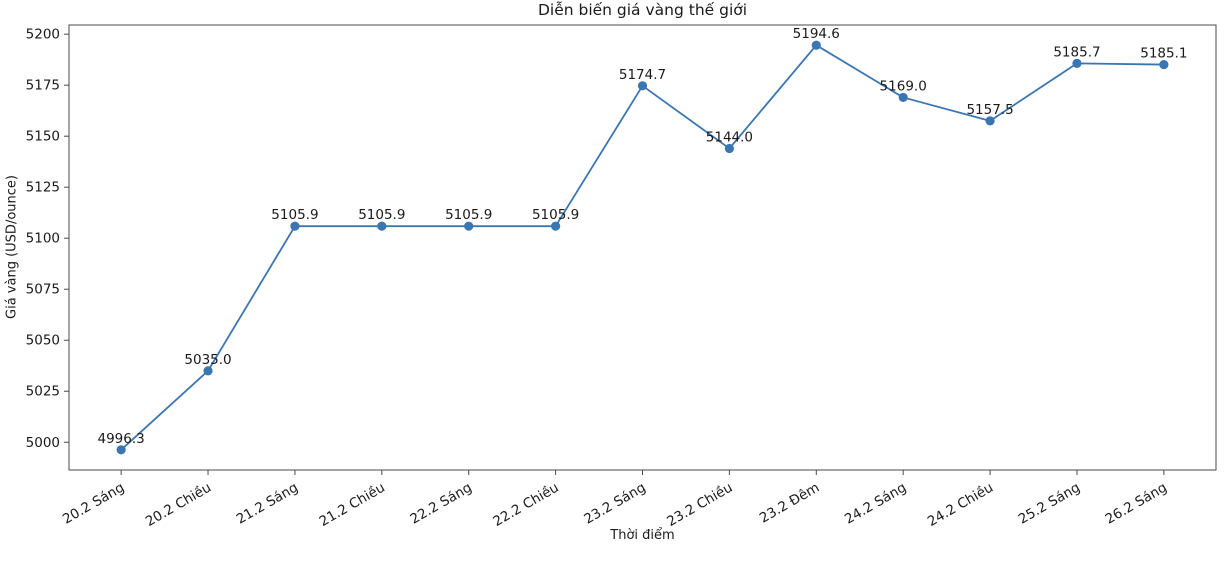 This screenshot has height=578, width=1226. I want to click on x-axis-tick-label: 24.2 Chiều, so click(960, 504).